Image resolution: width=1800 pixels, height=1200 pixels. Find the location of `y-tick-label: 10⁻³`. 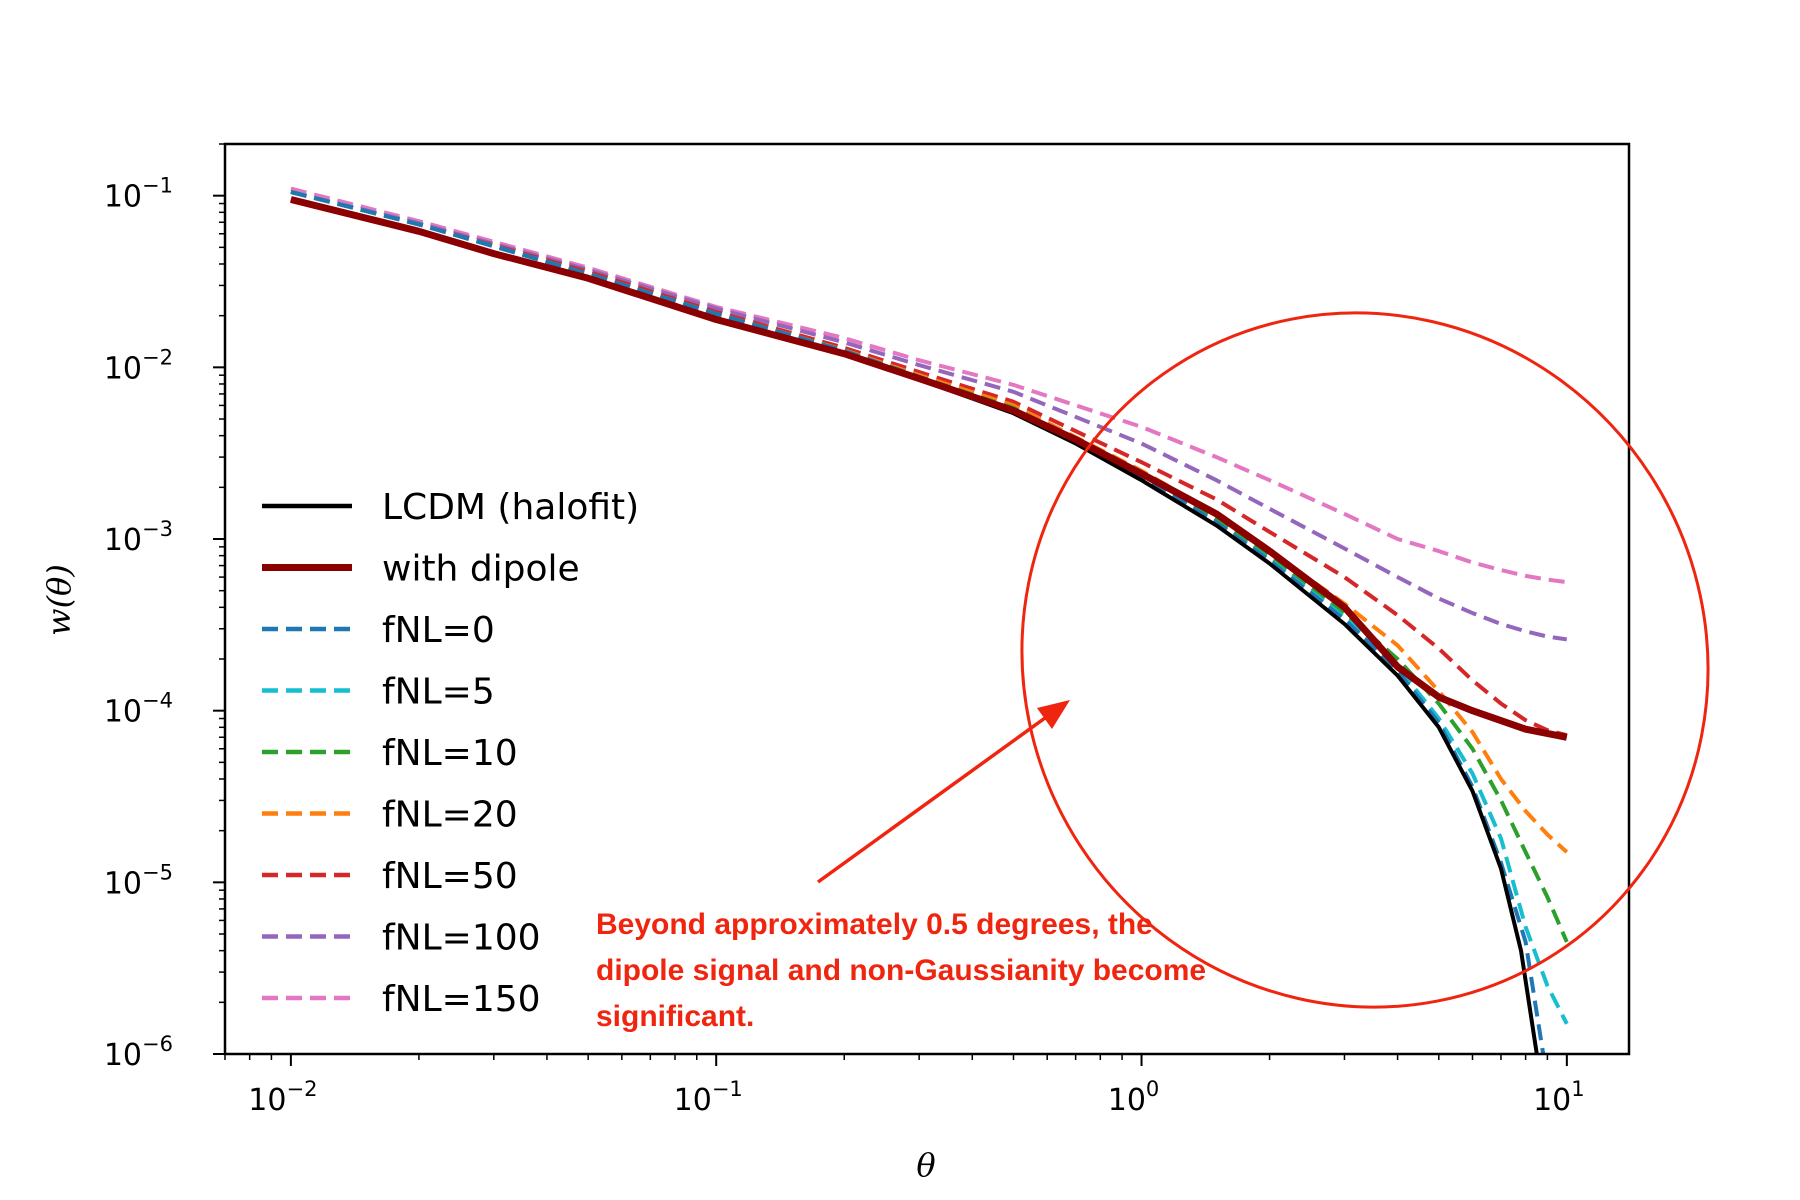

y-tick-label: 10⁻³ is located at coordinates (138, 537).